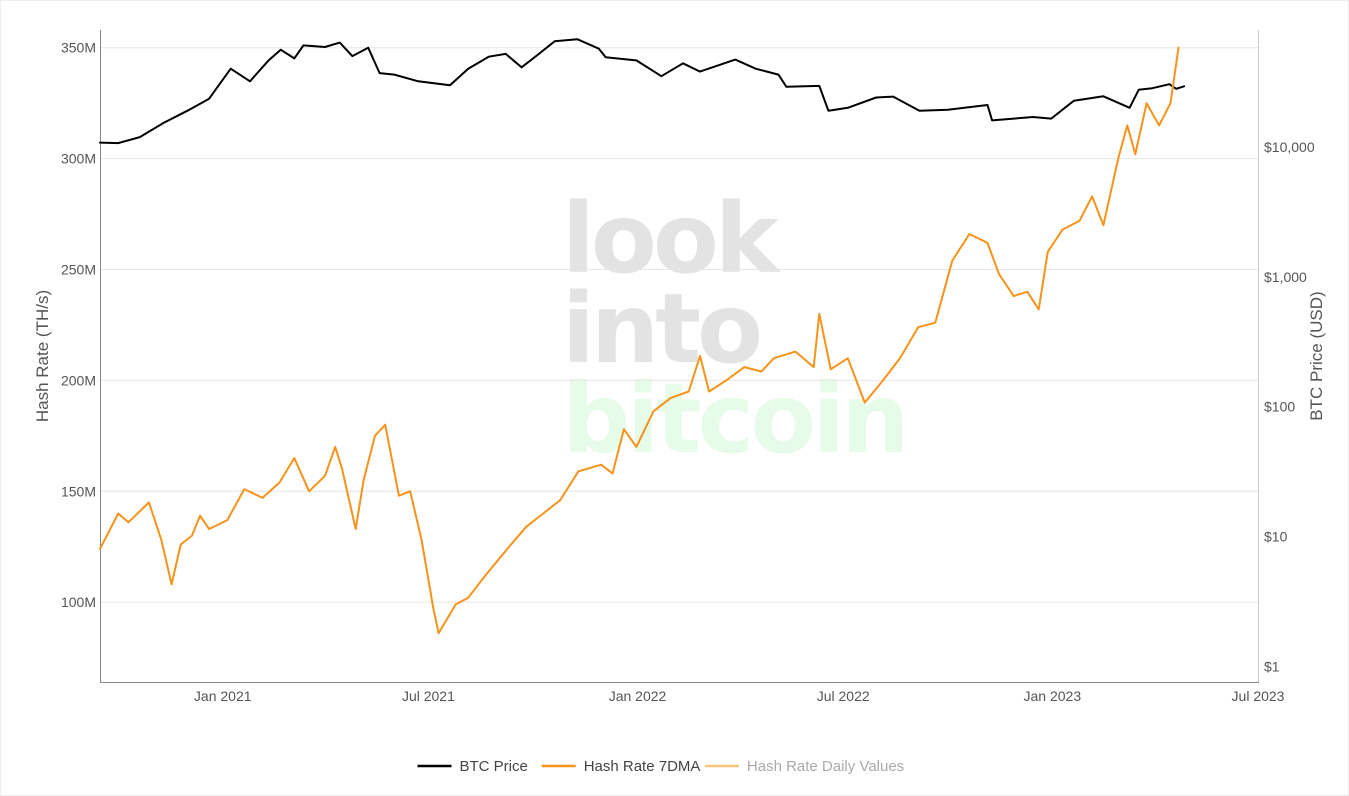 The width and height of the screenshot is (1349, 796). I want to click on x-tick-jul-2023: Jul 2023, so click(1258, 696).